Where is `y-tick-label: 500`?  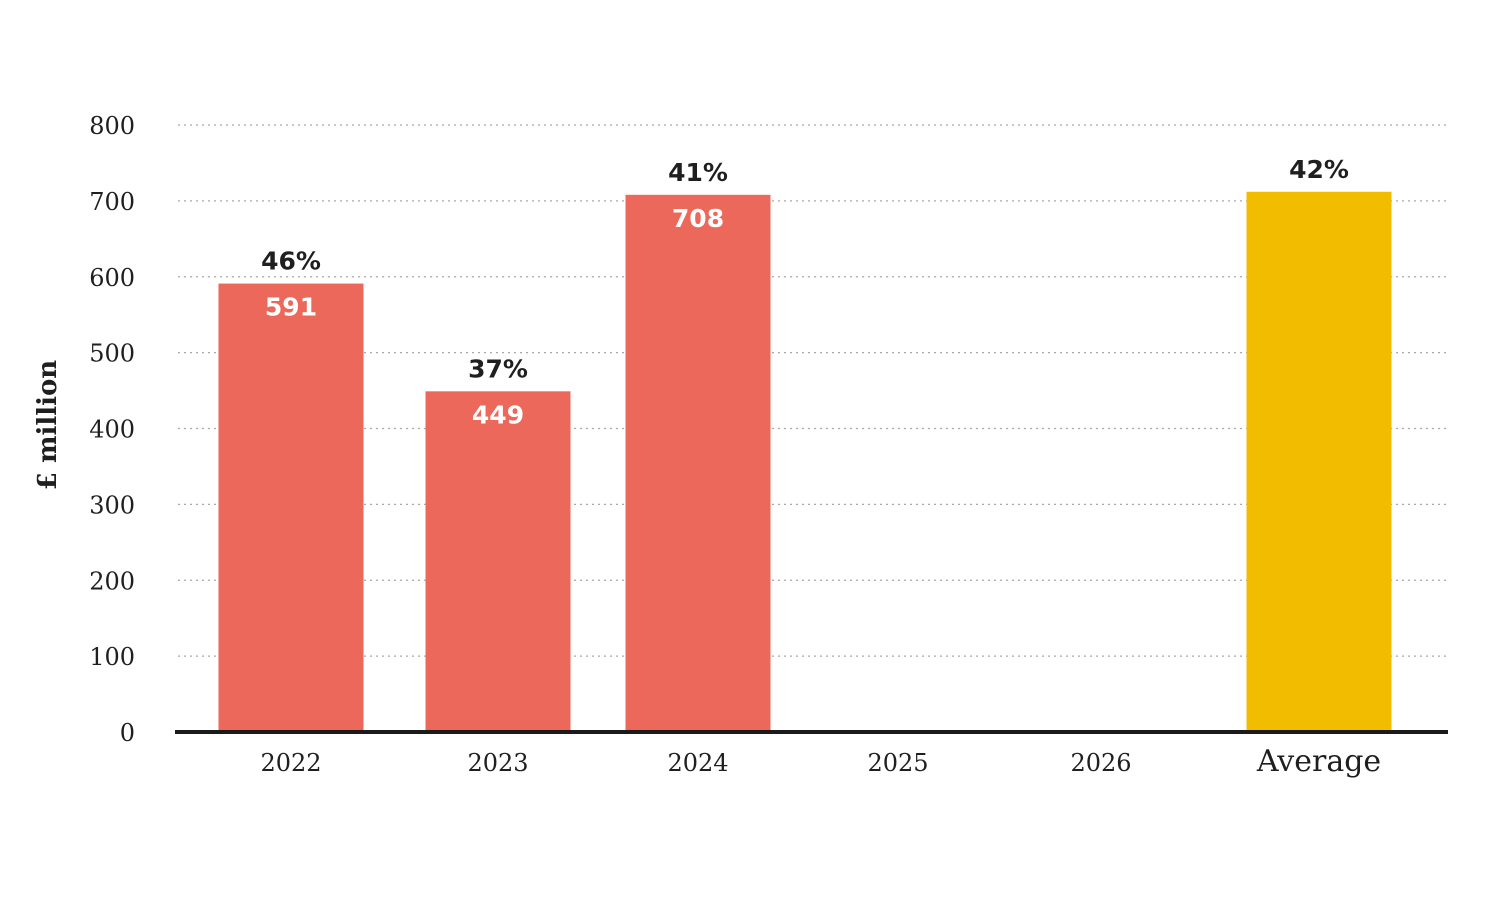 y-tick-label: 500 is located at coordinates (112, 354).